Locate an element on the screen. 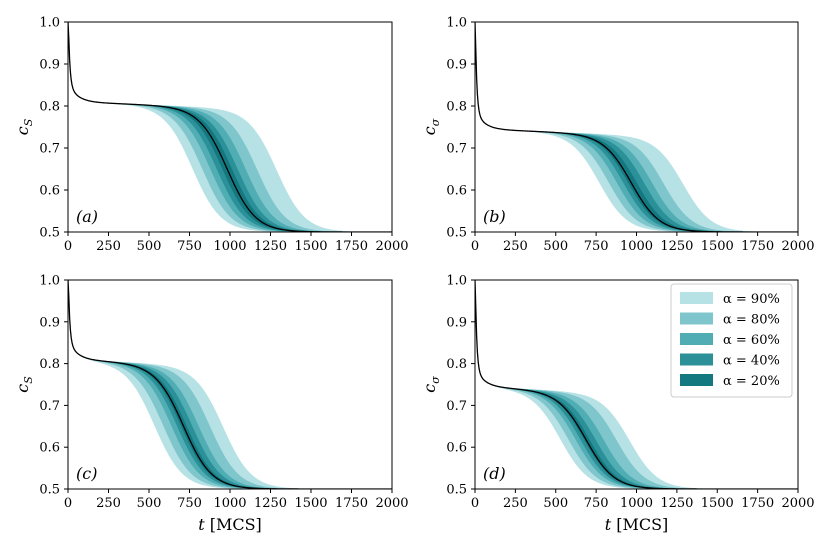  panel-label: (c) is located at coordinates (86, 473).